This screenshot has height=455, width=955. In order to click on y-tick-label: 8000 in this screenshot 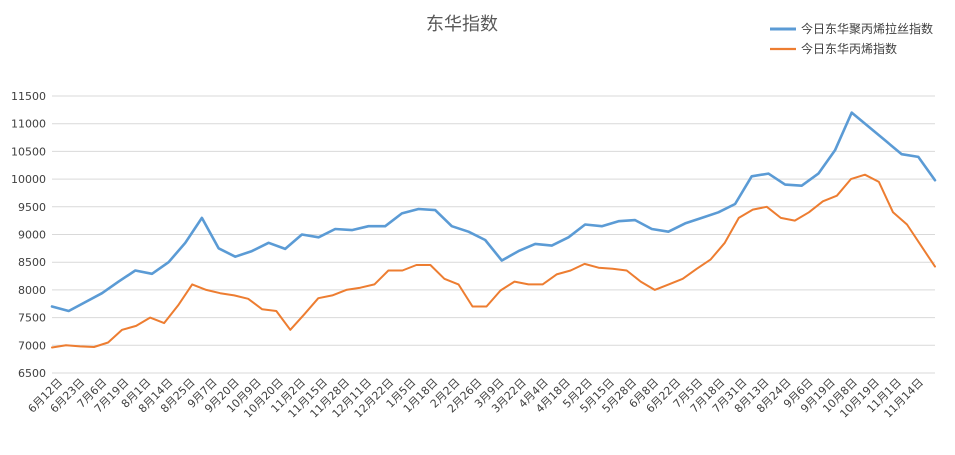, I will do `click(32, 290)`.